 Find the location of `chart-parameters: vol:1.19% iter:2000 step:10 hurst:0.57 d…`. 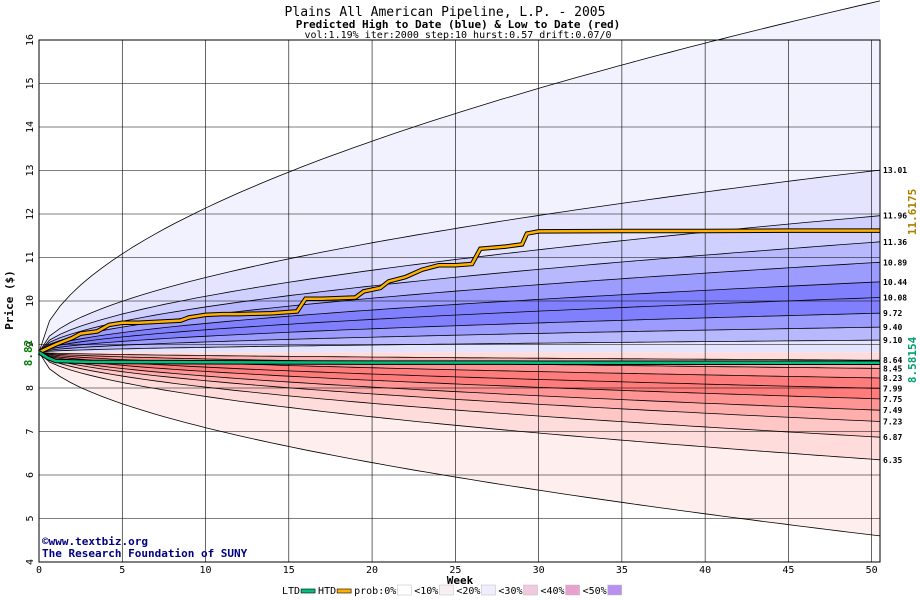

chart-parameters: vol:1.19% iter:2000 step:10 hurst:0.57 d… is located at coordinates (457, 35).